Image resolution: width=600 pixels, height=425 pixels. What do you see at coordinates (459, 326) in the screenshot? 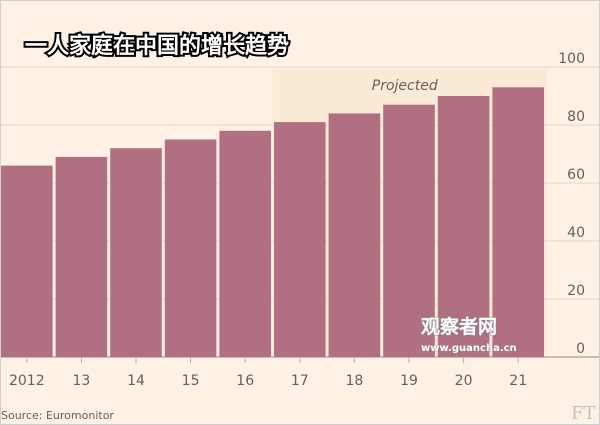
I see `watermark-name: 观察者网` at bounding box center [459, 326].